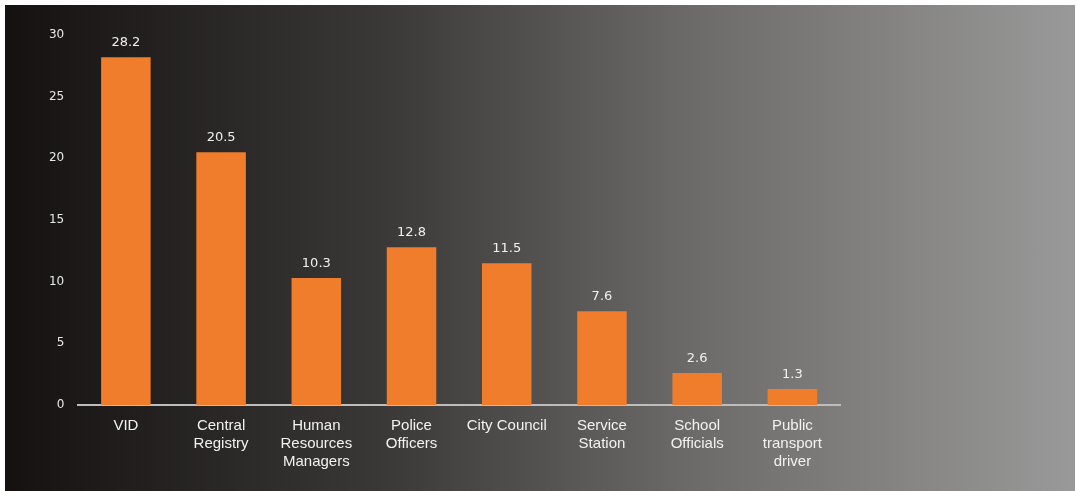  I want to click on data-label: 7.6, so click(602, 296).